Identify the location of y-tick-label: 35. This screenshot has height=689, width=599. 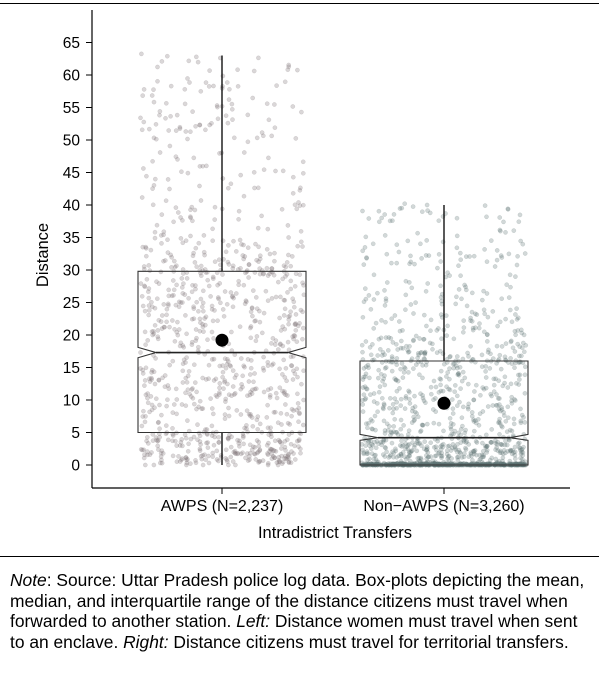
(71, 238).